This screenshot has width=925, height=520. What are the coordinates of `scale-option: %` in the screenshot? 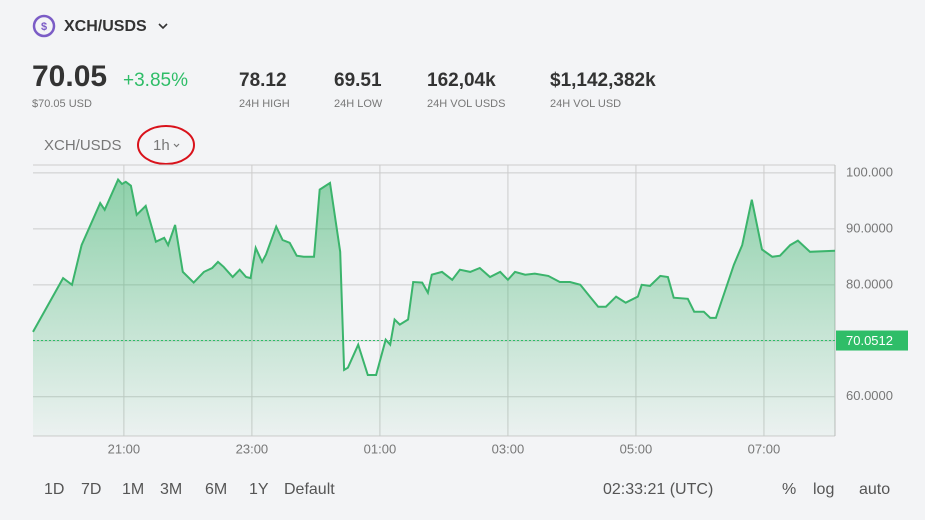 It's located at (789, 489).